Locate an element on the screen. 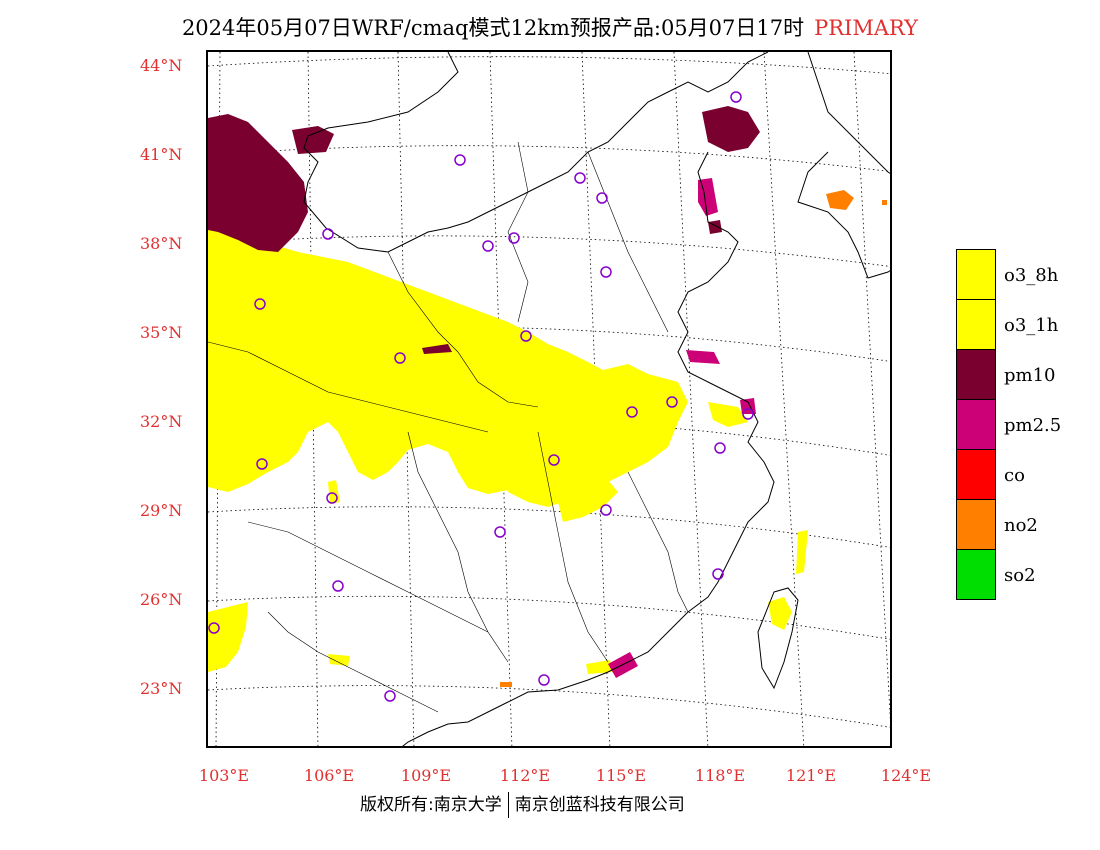 This screenshot has height=850, width=1100. footer-separator is located at coordinates (508, 805).